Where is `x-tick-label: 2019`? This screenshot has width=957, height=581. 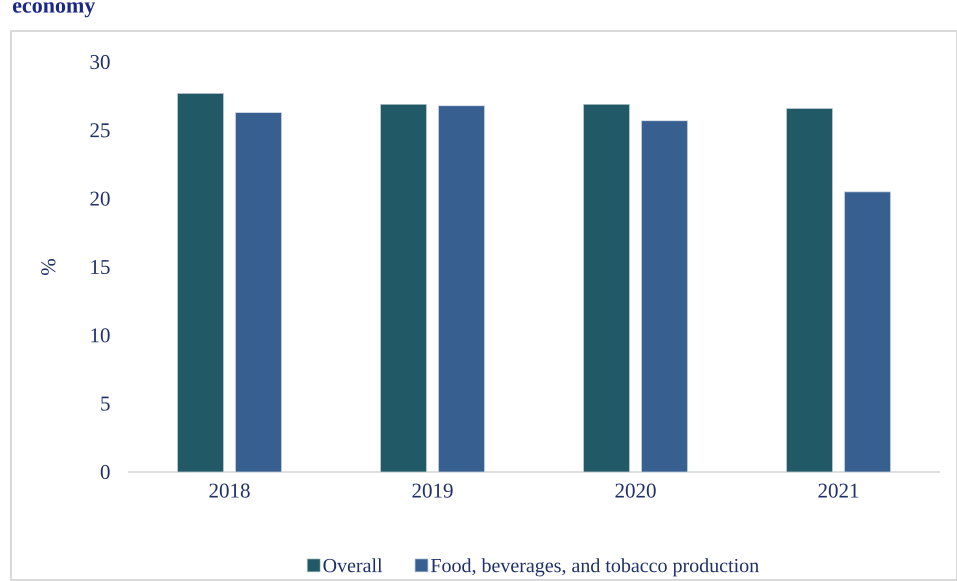
x-tick-label: 2019 is located at coordinates (432, 491).